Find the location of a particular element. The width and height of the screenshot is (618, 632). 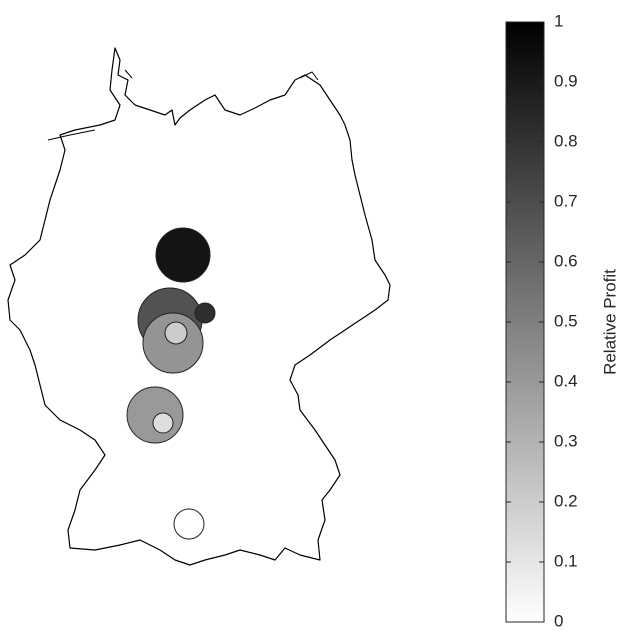

colorbar-tick-label: 0.1 is located at coordinates (566, 560).